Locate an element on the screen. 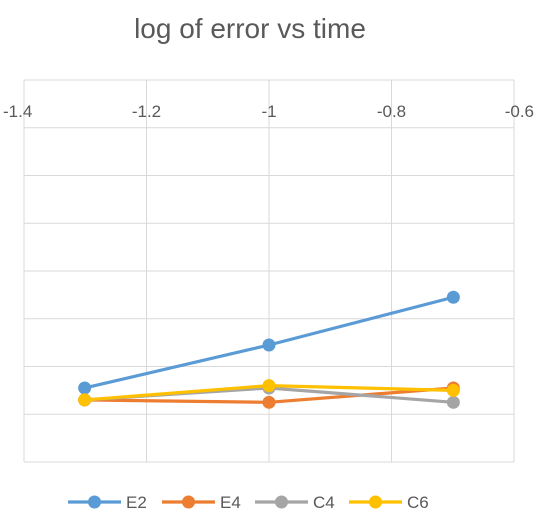 This screenshot has height=525, width=544. legend-item-E2: E2 is located at coordinates (107, 502).